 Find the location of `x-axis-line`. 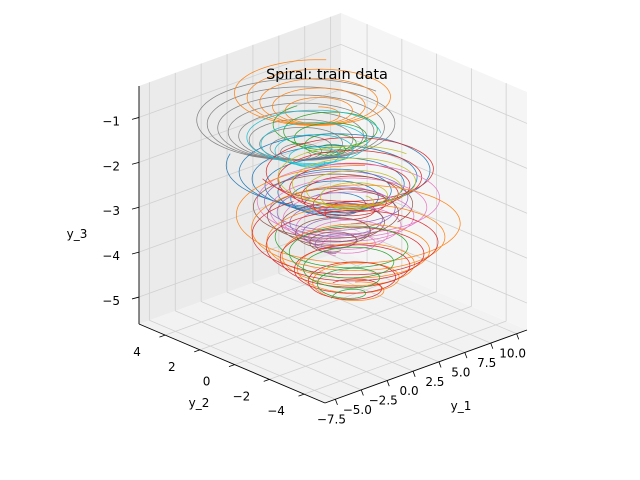

x-axis-line is located at coordinates (426, 366).